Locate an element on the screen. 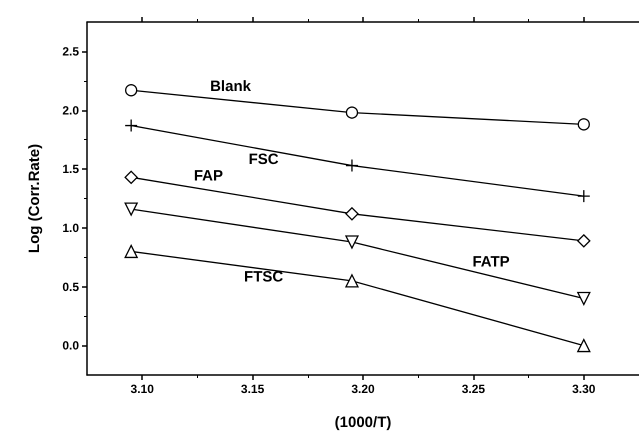 The width and height of the screenshot is (639, 446). x-tick-label: 3.30 is located at coordinates (584, 389).